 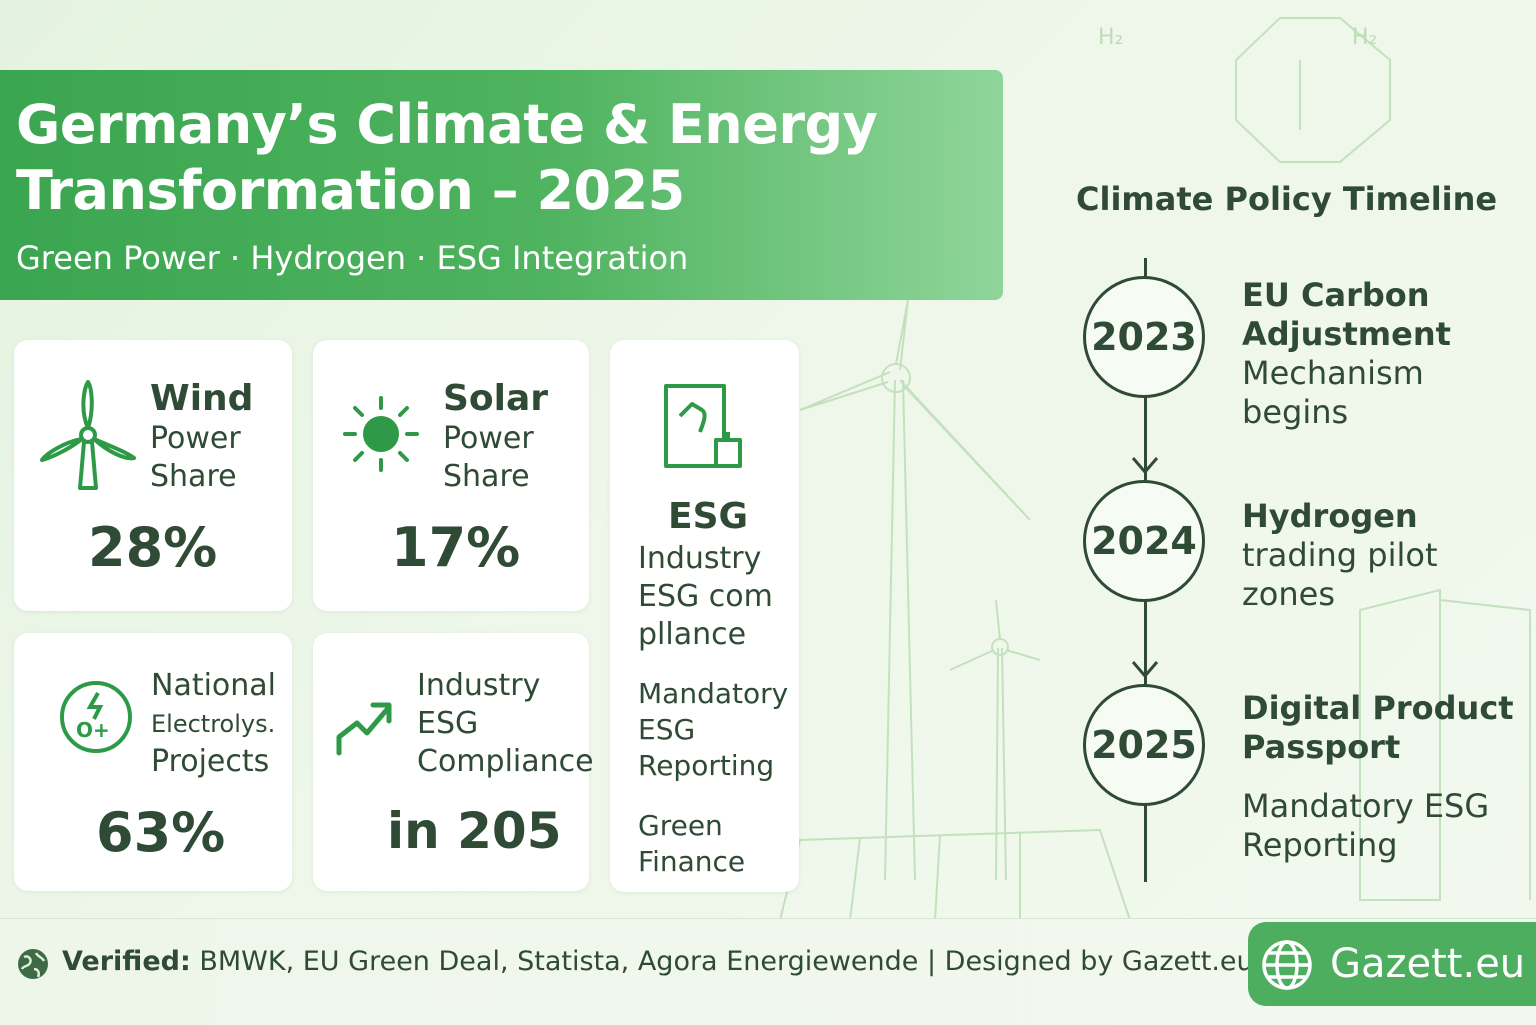 What do you see at coordinates (1336, 295) in the screenshot?
I see `event-line: EU Carbon` at bounding box center [1336, 295].